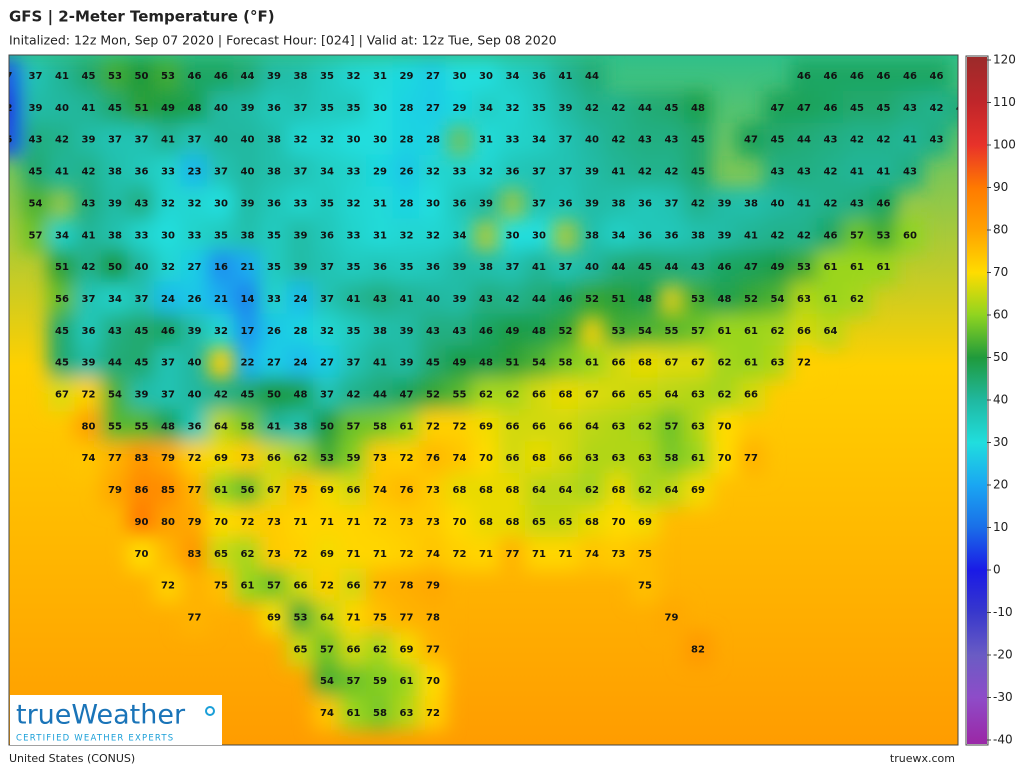  I want to click on temperature-label: 35, so click(354, 267).